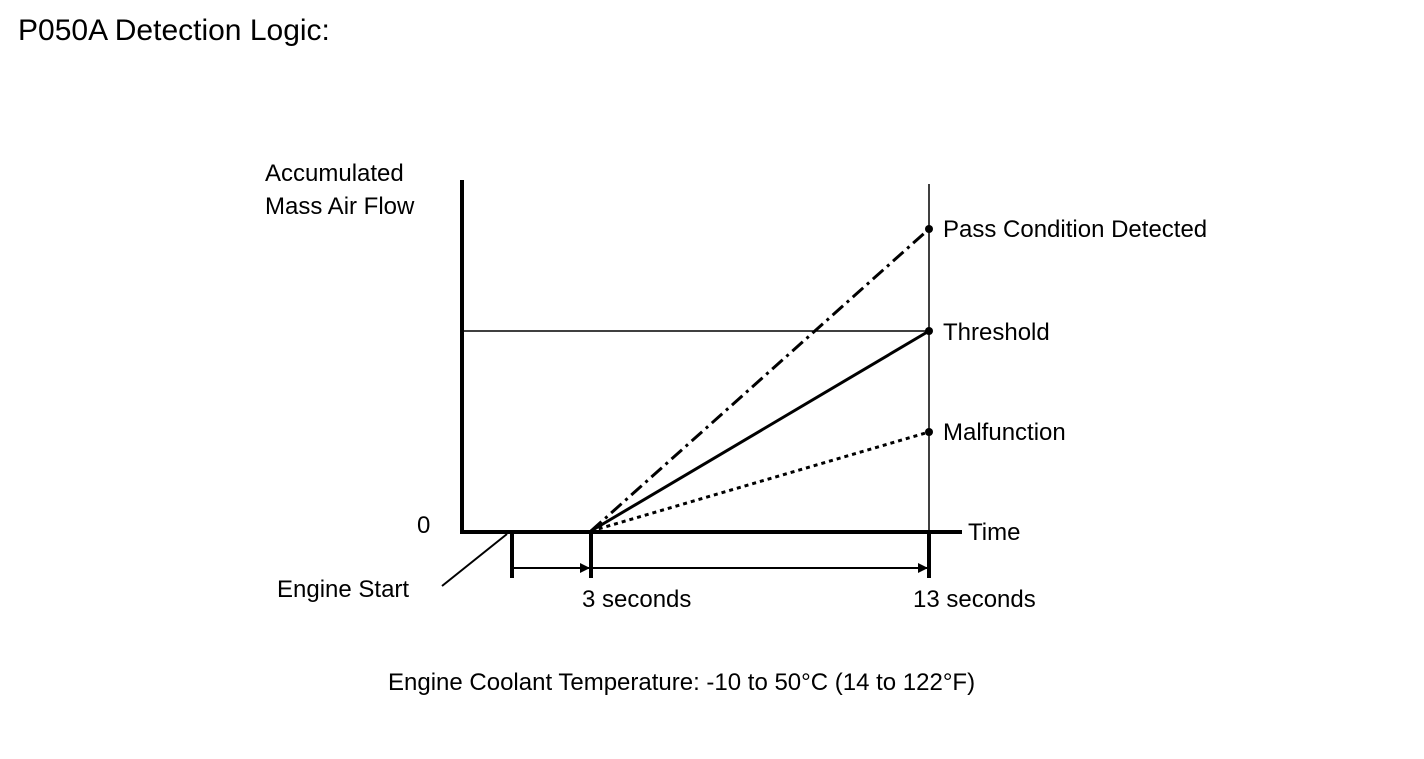 The width and height of the screenshot is (1424, 759). I want to click on threshold-endpoint, so click(929, 331).